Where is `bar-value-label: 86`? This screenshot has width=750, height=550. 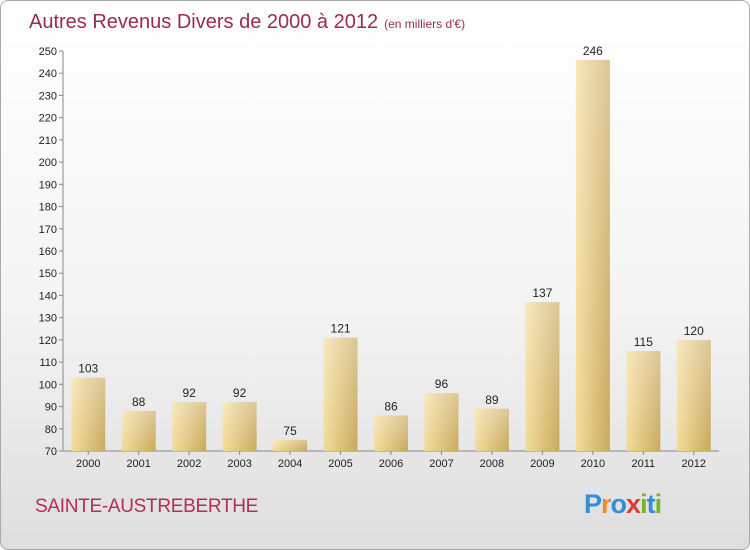 bar-value-label: 86 is located at coordinates (391, 406).